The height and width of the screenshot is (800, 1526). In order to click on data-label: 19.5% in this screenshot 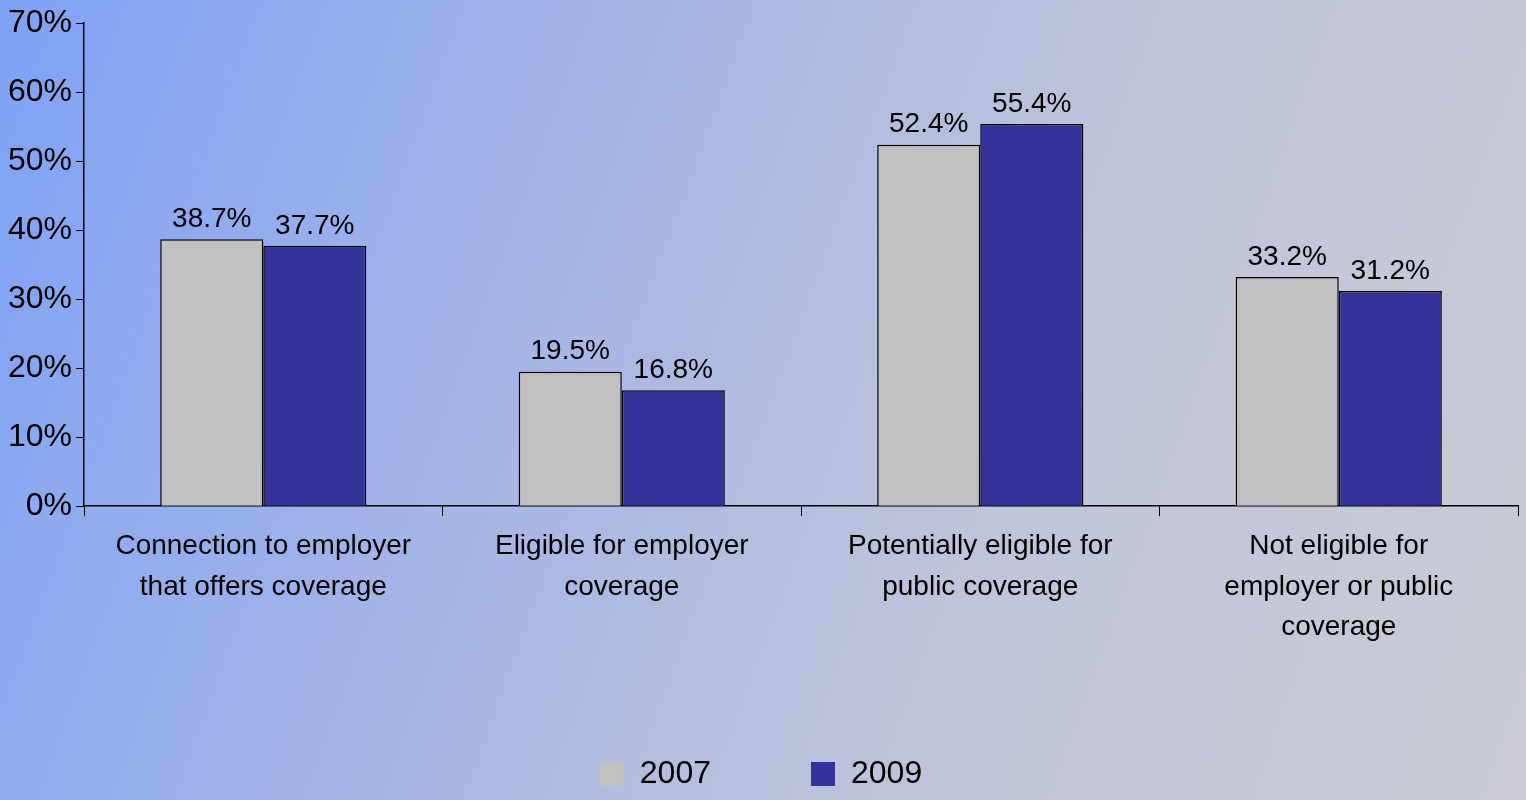, I will do `click(570, 350)`.